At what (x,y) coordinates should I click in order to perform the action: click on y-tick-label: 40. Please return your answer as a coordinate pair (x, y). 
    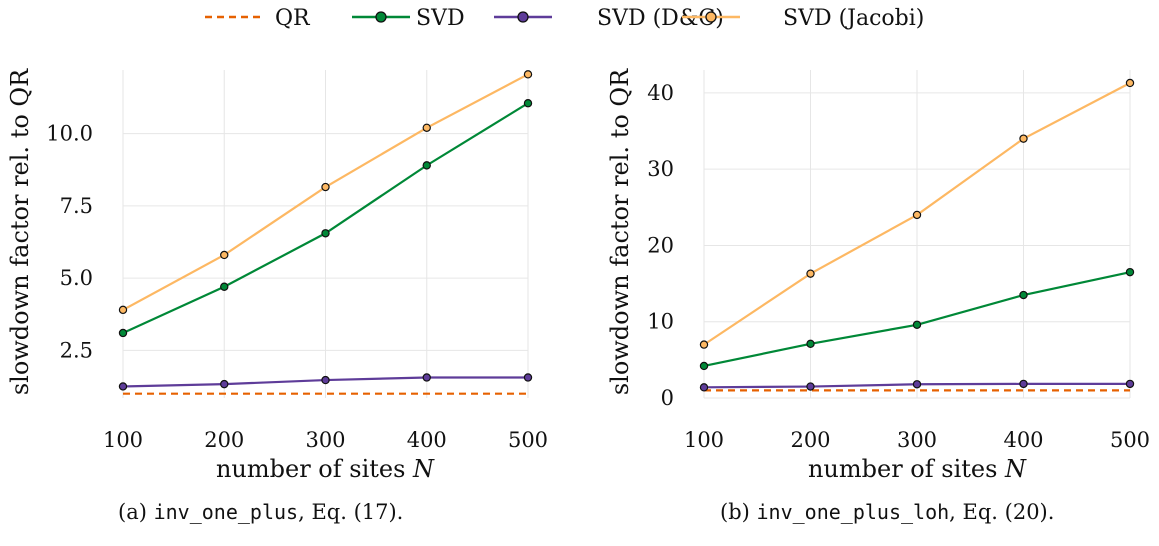
    Looking at the image, I should click on (660, 93).